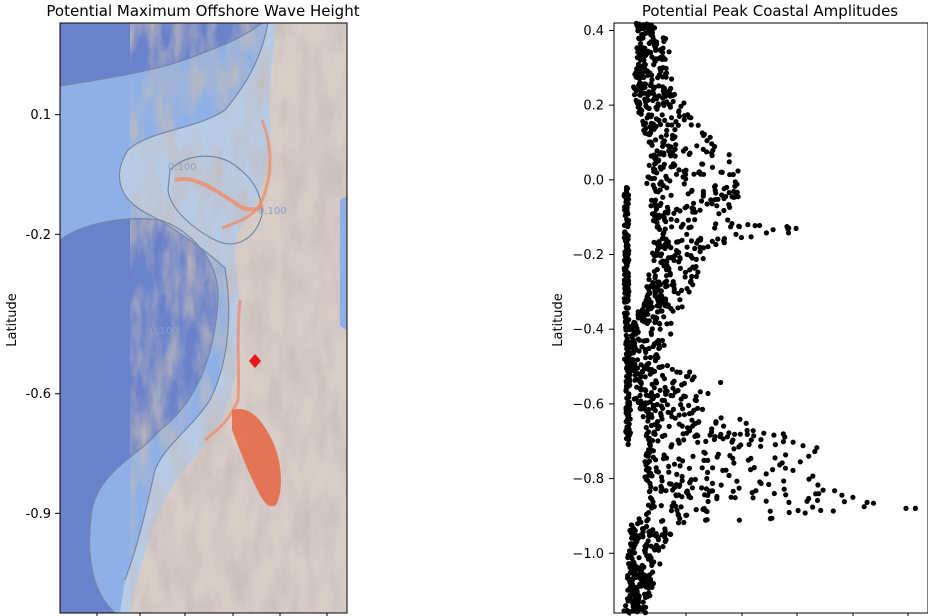 This screenshot has width=928, height=616. Describe the element at coordinates (272, 211) in the screenshot. I see `contour-label: 0.100` at that location.